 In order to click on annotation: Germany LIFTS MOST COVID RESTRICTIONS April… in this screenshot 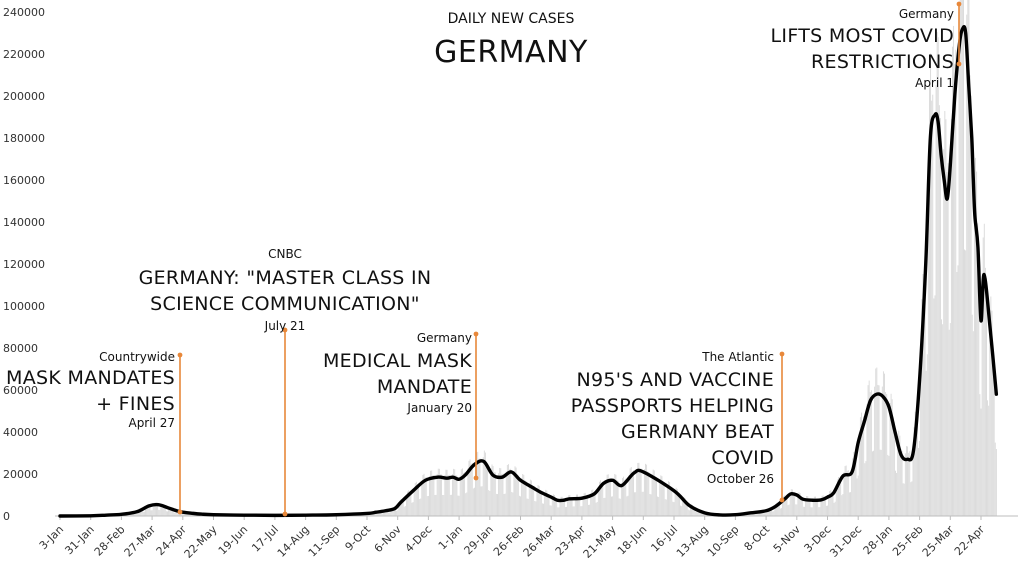, I will do `click(866, 45)`.